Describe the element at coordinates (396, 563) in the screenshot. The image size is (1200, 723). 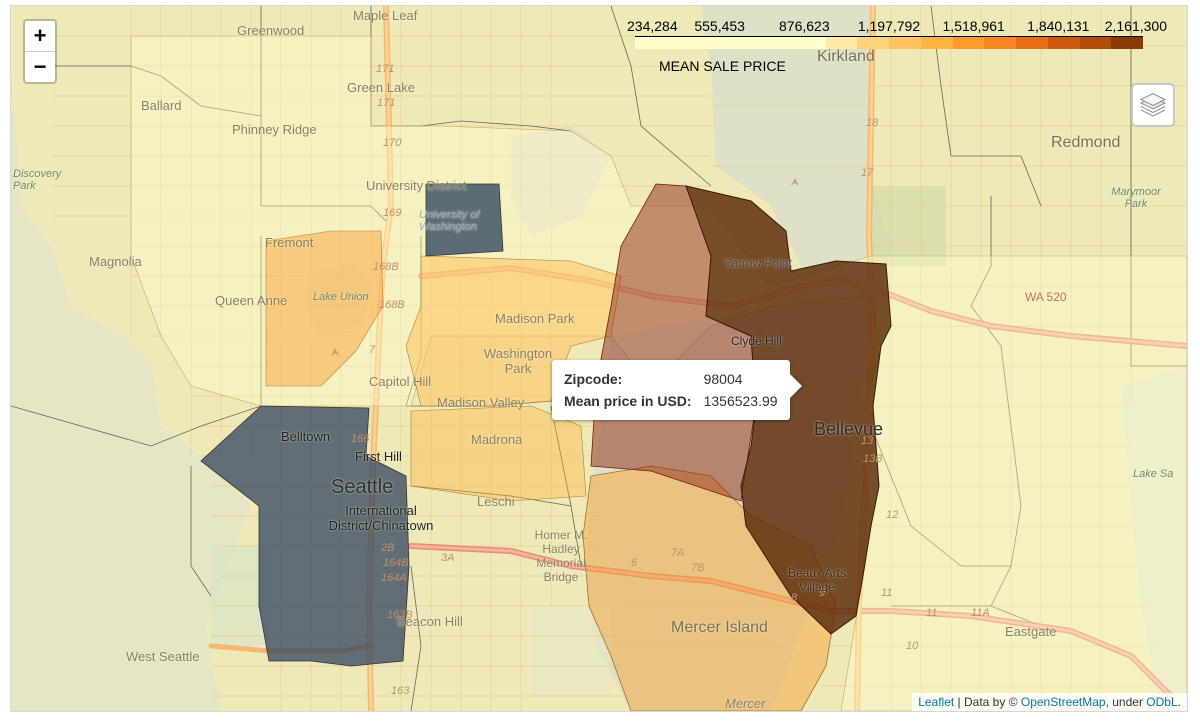
I see `svg-text: 164B` at that location.